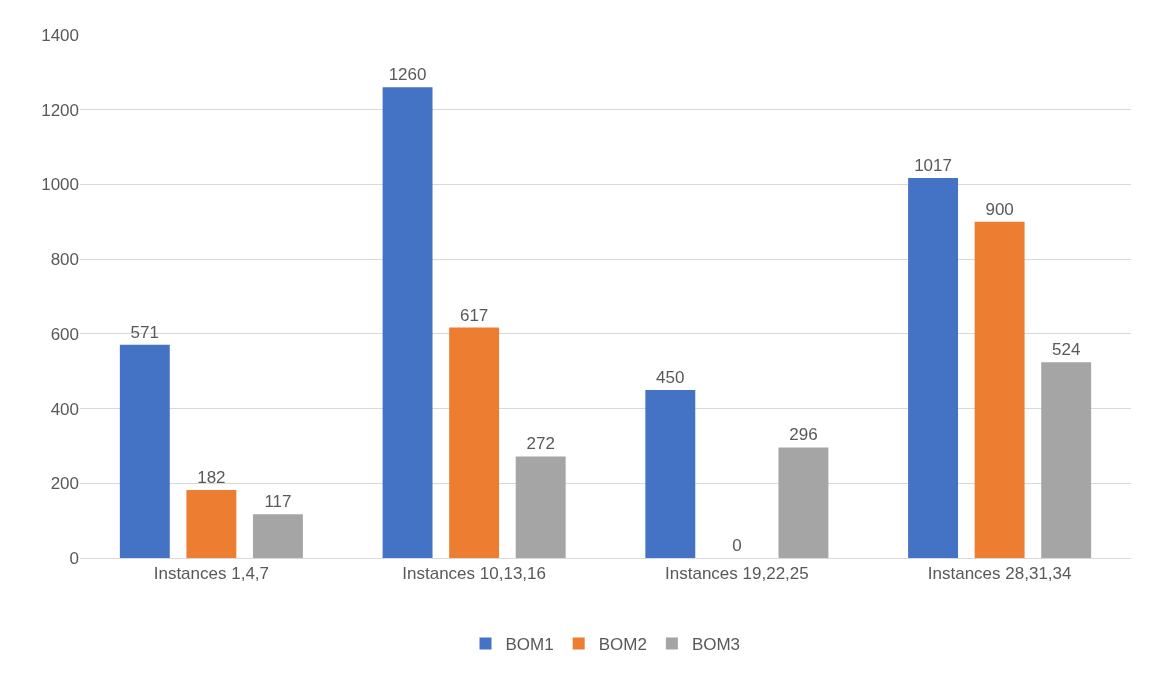 This screenshot has height=674, width=1151. Describe the element at coordinates (999, 209) in the screenshot. I see `data-label: 900` at that location.